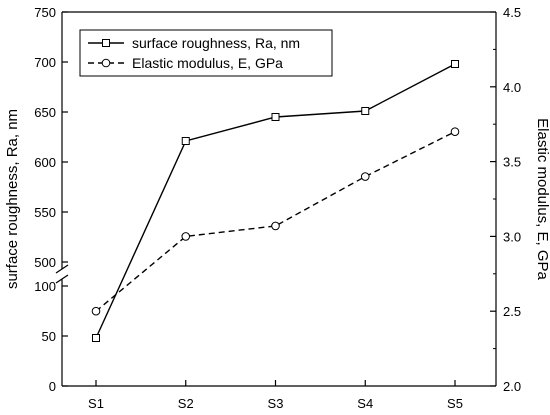  Describe the element at coordinates (45, 262) in the screenshot. I see `left-tick-label: 500` at that location.